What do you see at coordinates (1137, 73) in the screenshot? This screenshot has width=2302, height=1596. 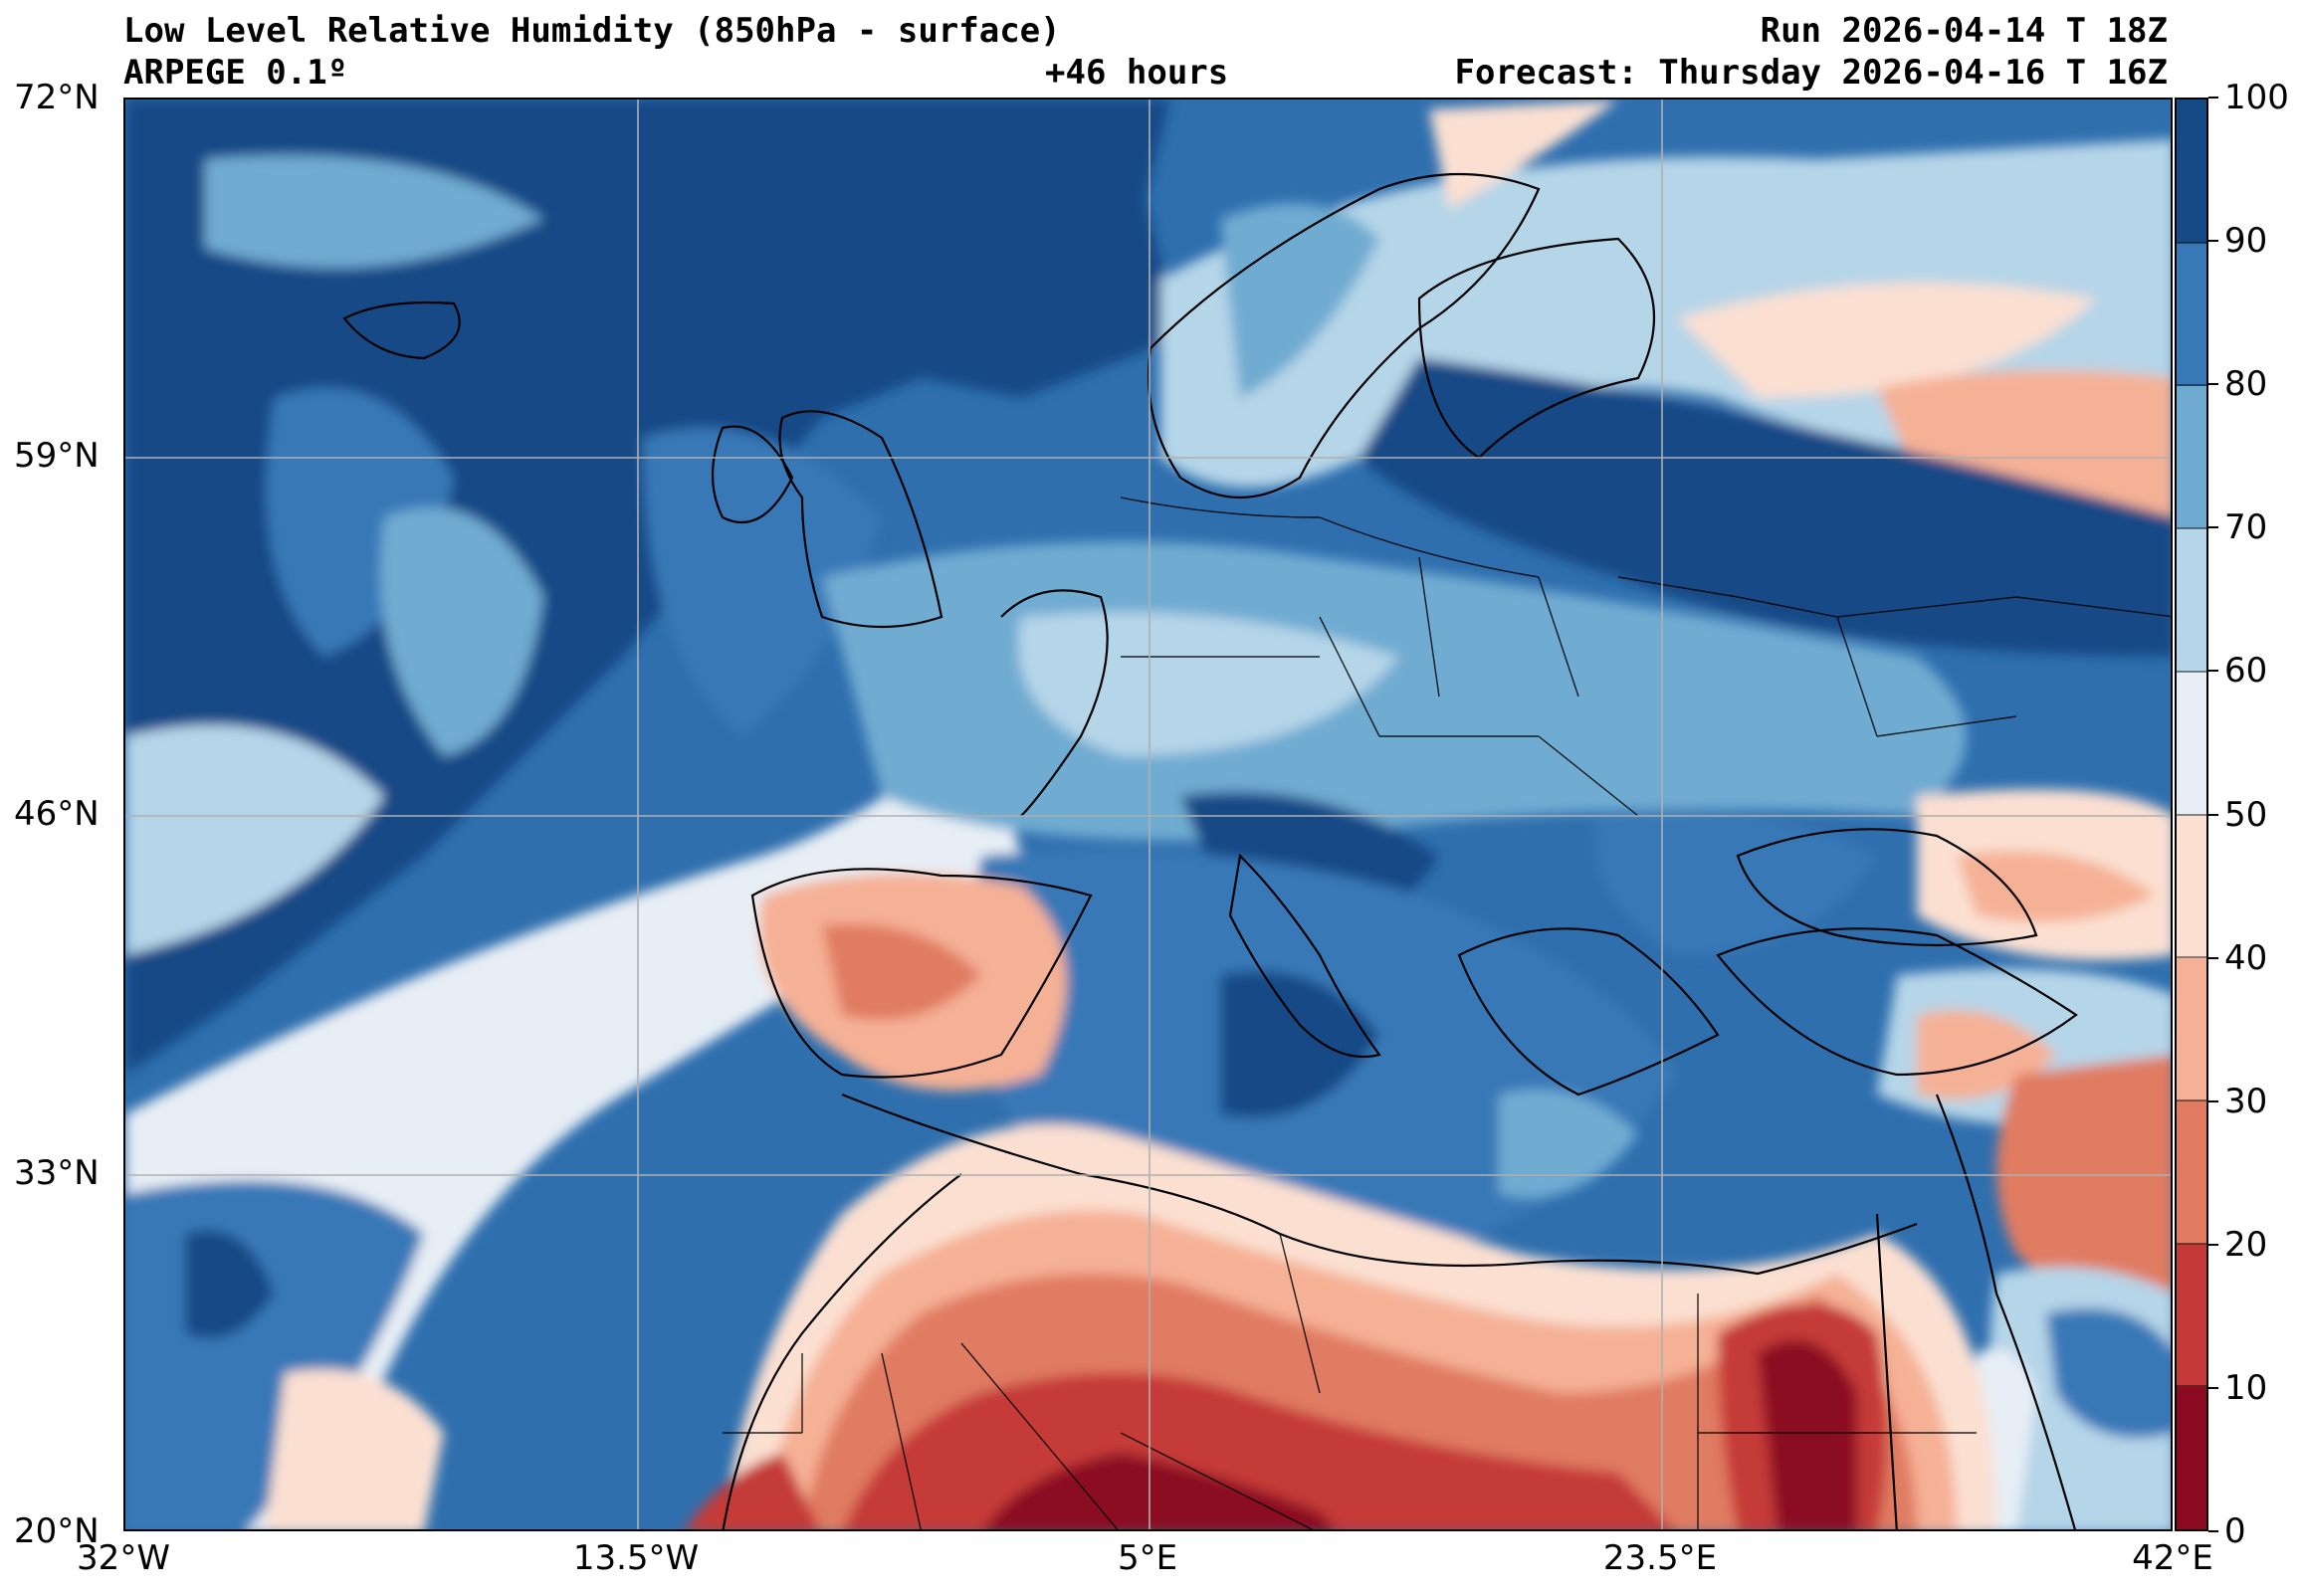 I see `lead-time: +46 hours` at bounding box center [1137, 73].